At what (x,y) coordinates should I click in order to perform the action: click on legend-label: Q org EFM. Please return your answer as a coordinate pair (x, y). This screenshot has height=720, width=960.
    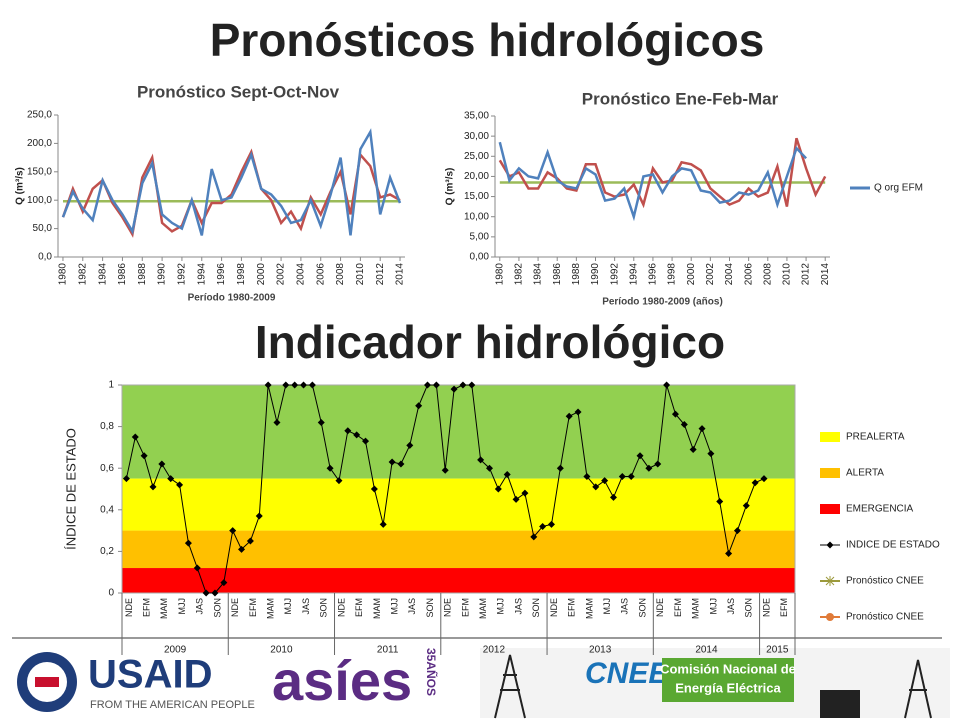
    Looking at the image, I should click on (898, 188).